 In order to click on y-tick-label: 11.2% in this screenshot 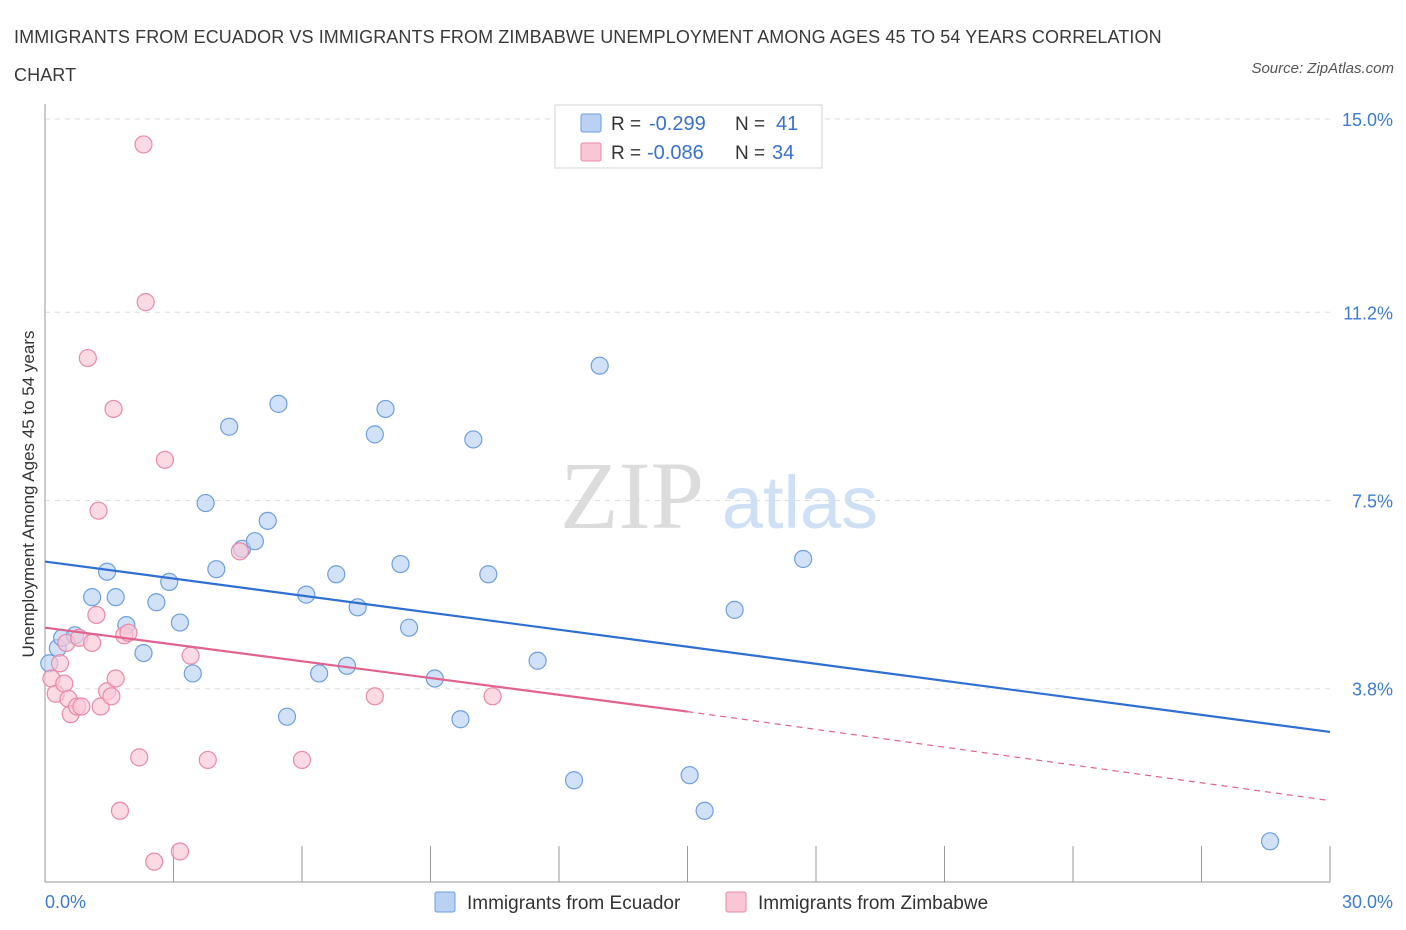, I will do `click(1368, 313)`.